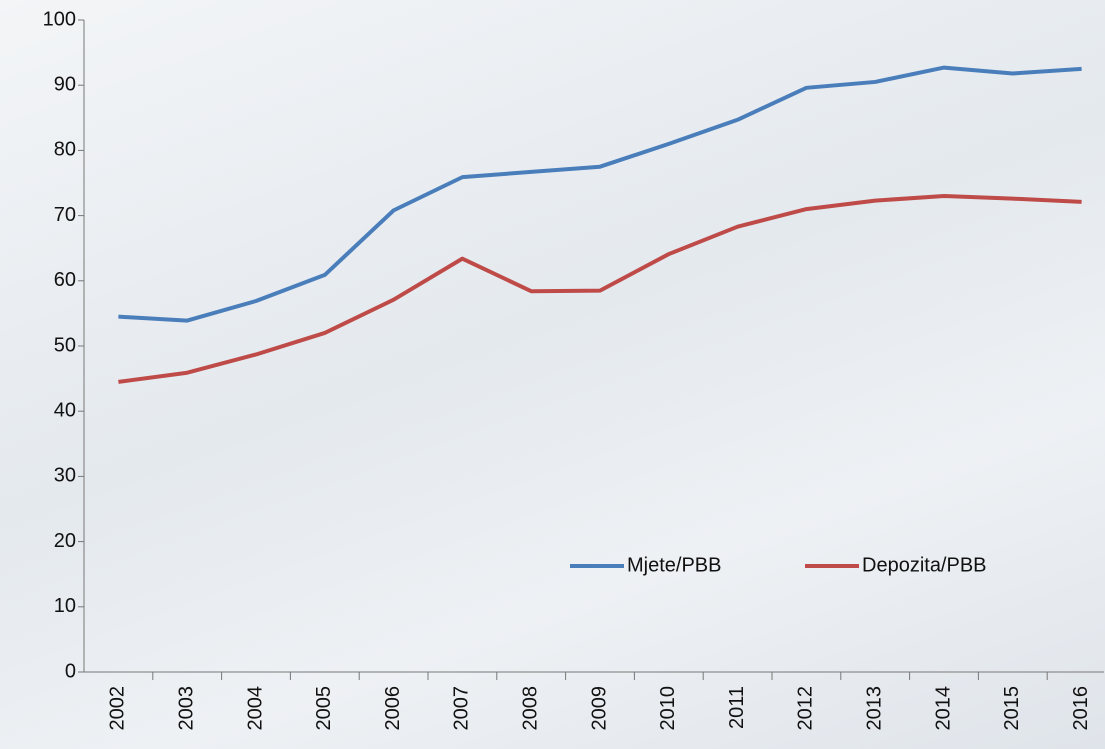 The width and height of the screenshot is (1105, 749). Describe the element at coordinates (70, 671) in the screenshot. I see `y-tick-label: 0` at that location.